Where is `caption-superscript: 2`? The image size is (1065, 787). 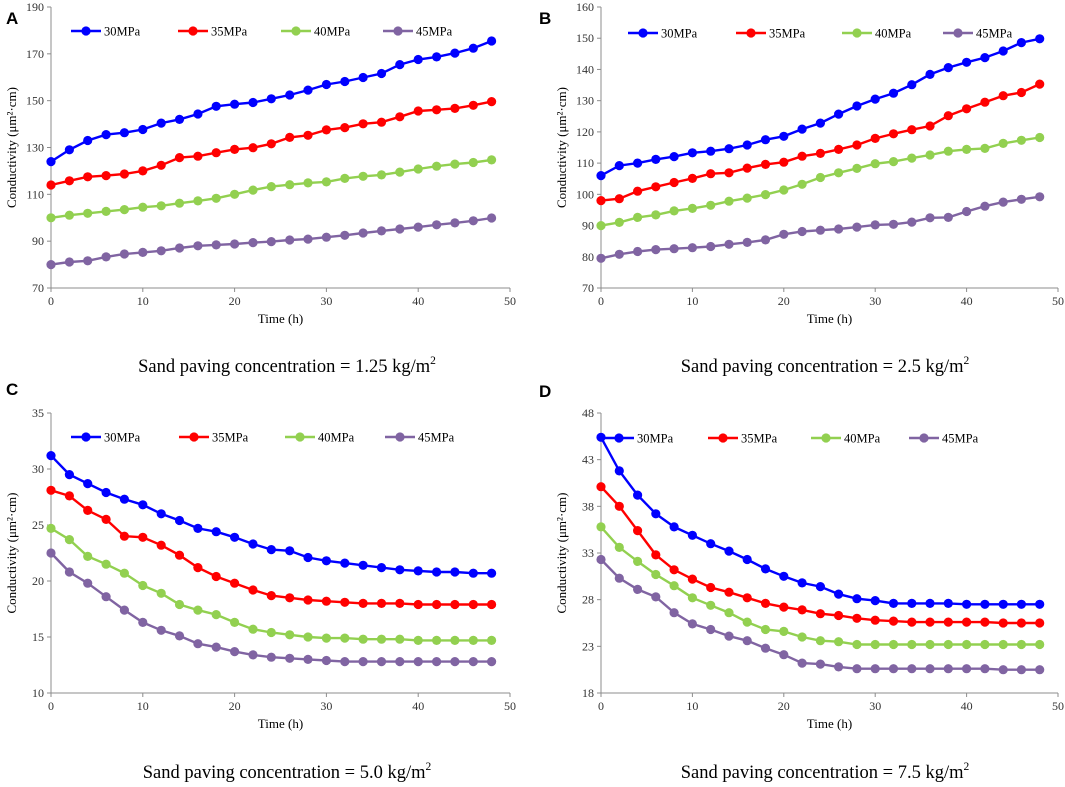 caption-superscript: 2 is located at coordinates (429, 767).